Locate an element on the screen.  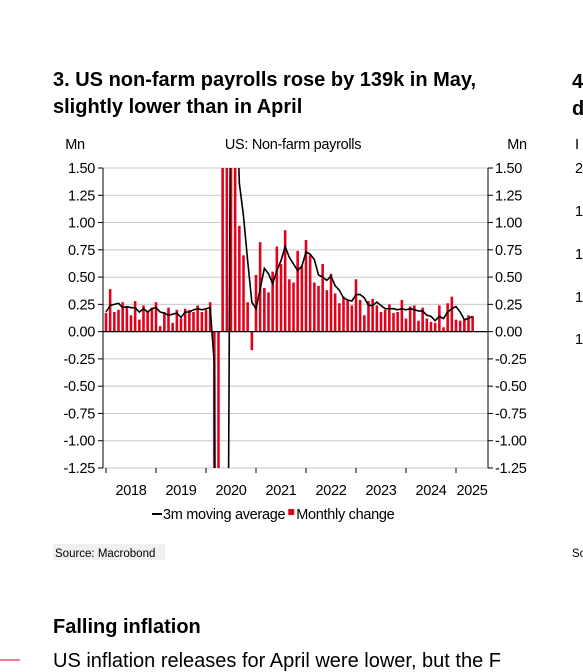
x-tick-label: 2023 is located at coordinates (380, 491).